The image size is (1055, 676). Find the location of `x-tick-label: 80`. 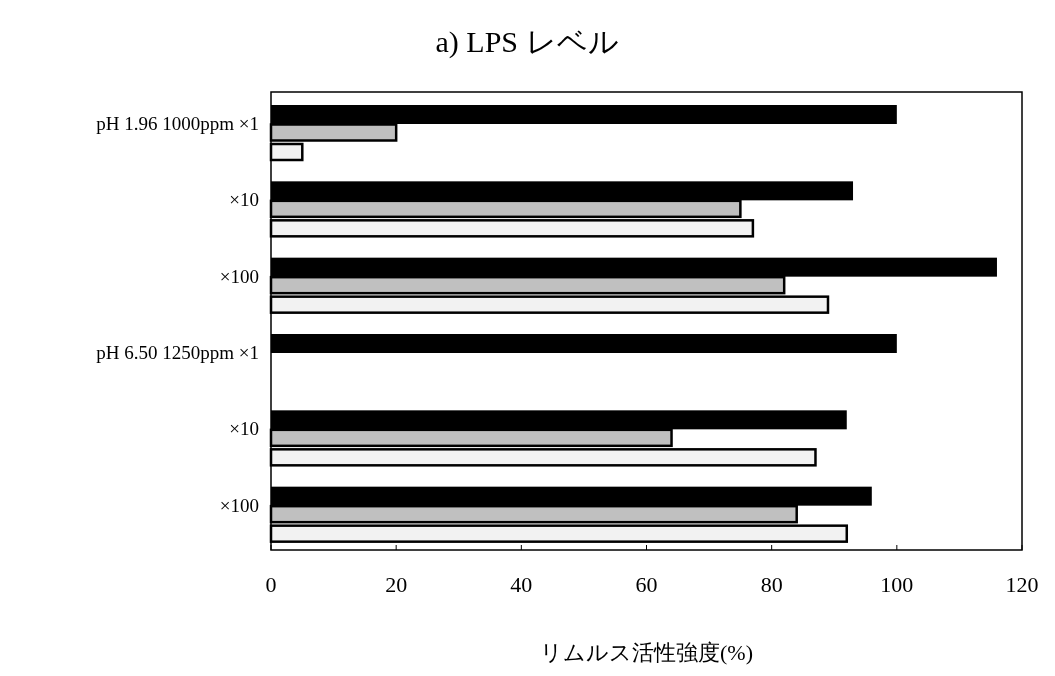

x-tick-label: 80 is located at coordinates (771, 584).